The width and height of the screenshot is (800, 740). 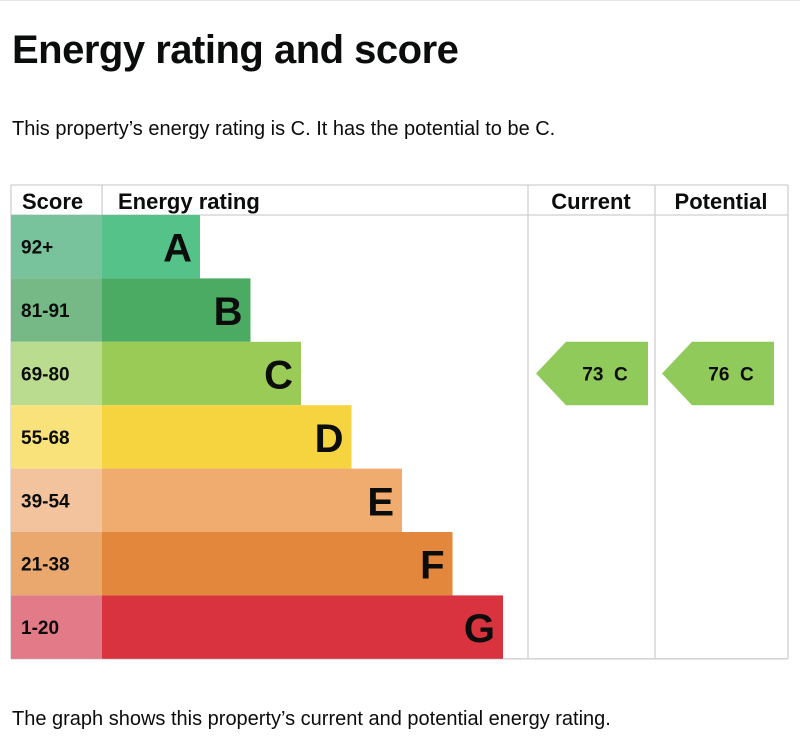 What do you see at coordinates (432, 566) in the screenshot?
I see `band-letter: F` at bounding box center [432, 566].